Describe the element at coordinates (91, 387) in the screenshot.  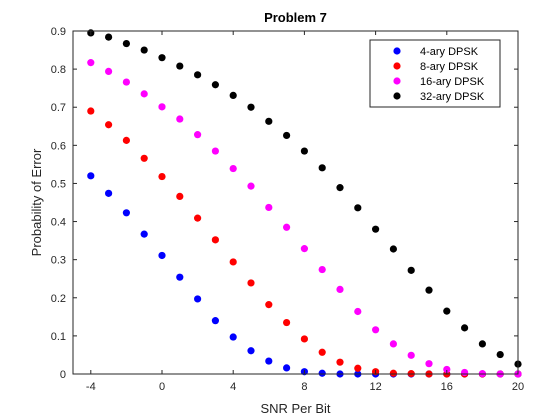
I see `x-tick-label: -4` at that location.